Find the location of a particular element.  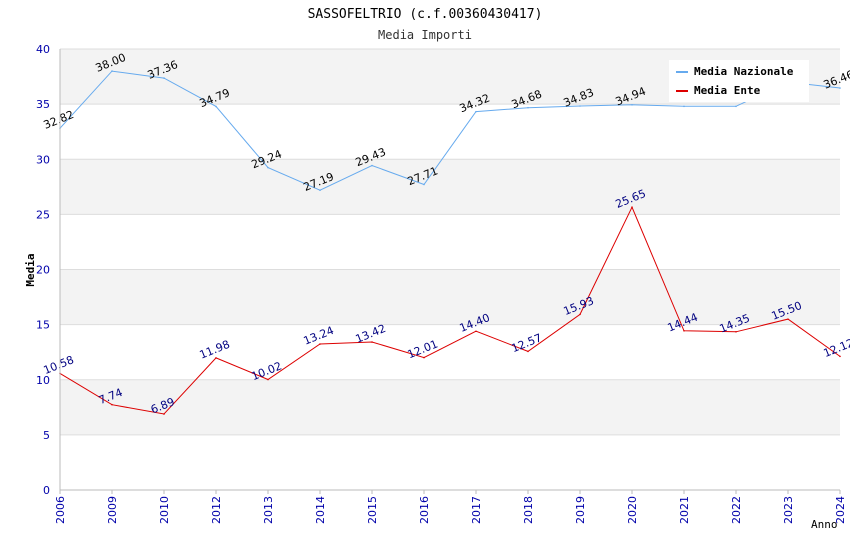

x-tick-label: 2014 is located at coordinates (320, 510).